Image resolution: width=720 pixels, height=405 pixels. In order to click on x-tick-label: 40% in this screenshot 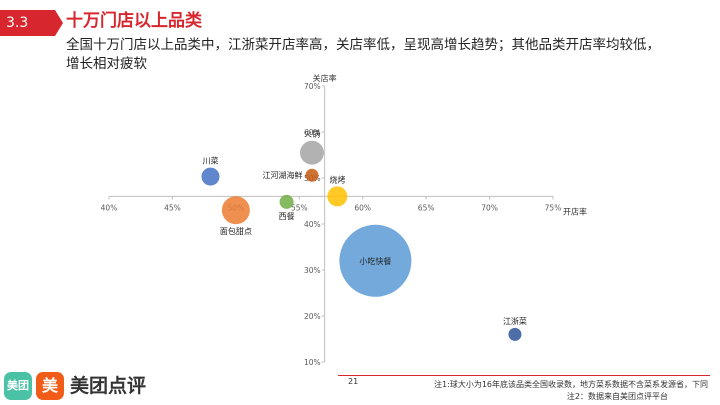, I will do `click(109, 207)`.